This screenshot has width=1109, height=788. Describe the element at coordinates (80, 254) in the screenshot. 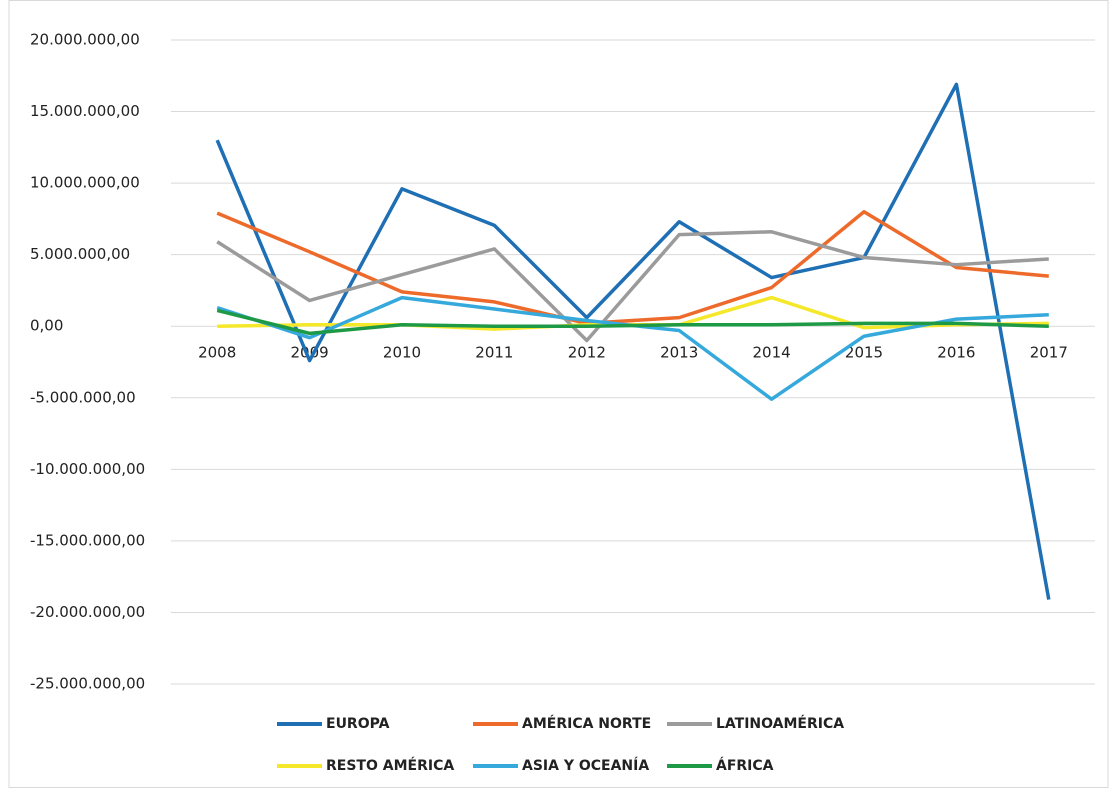

I see `y-tick-label: 5.000.000,00` at that location.